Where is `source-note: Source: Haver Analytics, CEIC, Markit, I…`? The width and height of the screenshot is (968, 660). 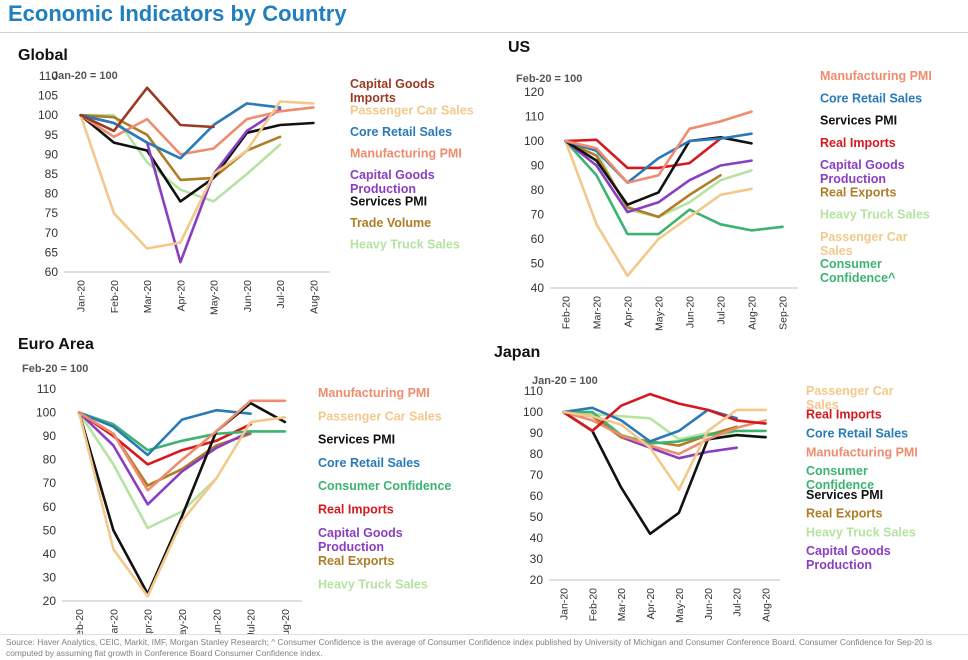
source-note: Source: Haver Analytics, CEIC, Markit, I… is located at coordinates (469, 647).